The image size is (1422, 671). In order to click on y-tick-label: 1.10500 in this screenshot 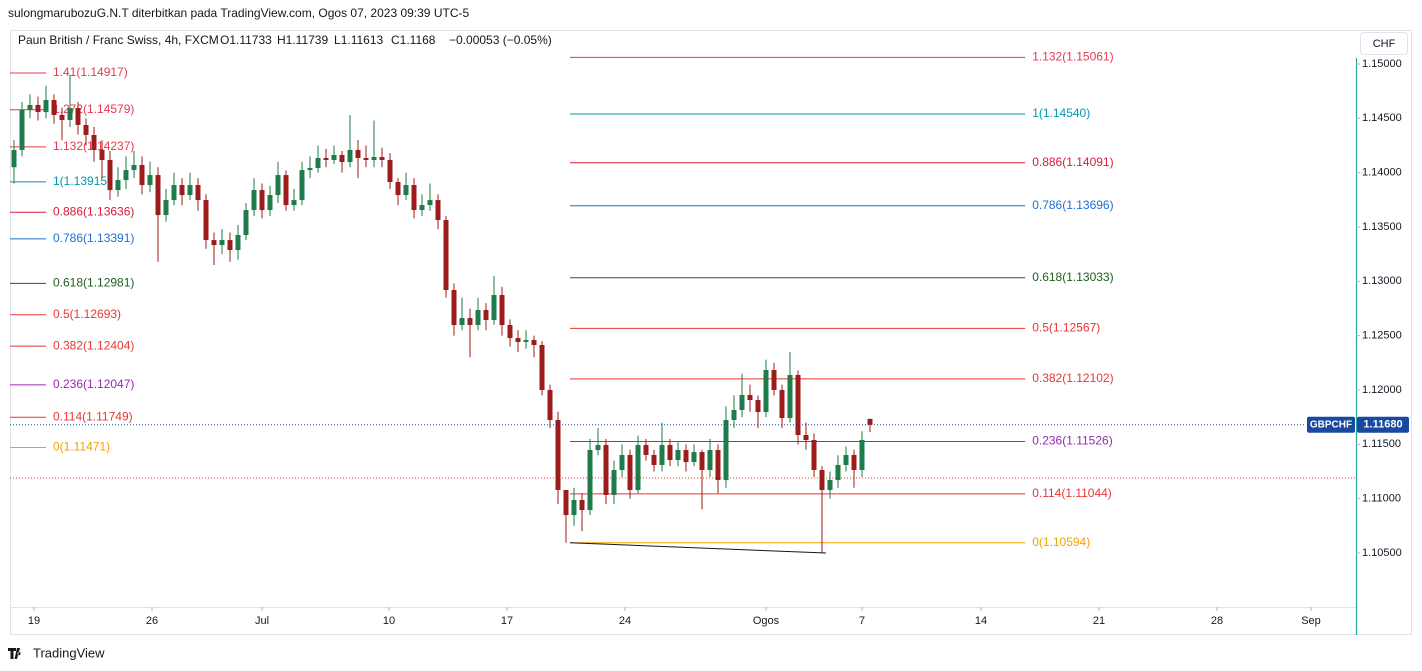, I will do `click(1382, 553)`.